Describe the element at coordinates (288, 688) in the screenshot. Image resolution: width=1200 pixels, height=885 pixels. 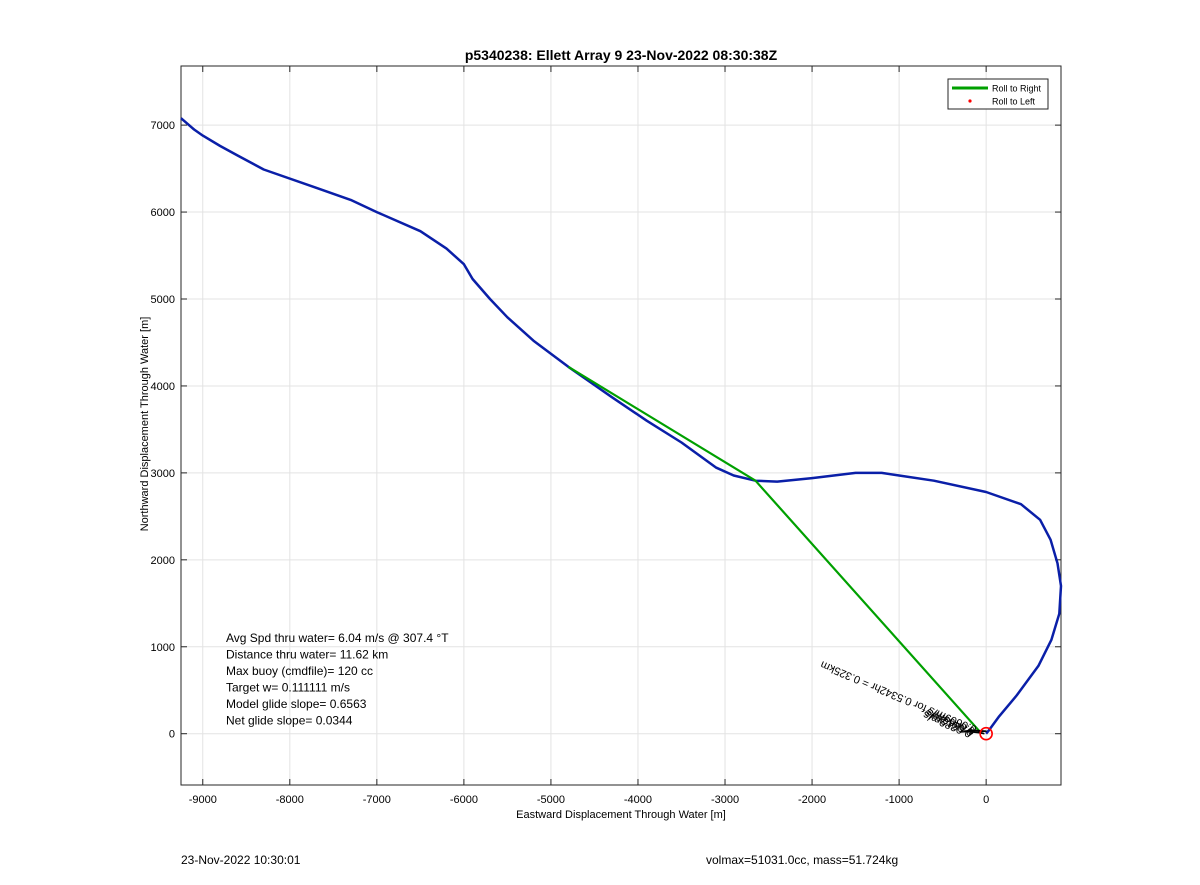
I see `annotation-line-3: Target w= 0.111111 m/s` at that location.